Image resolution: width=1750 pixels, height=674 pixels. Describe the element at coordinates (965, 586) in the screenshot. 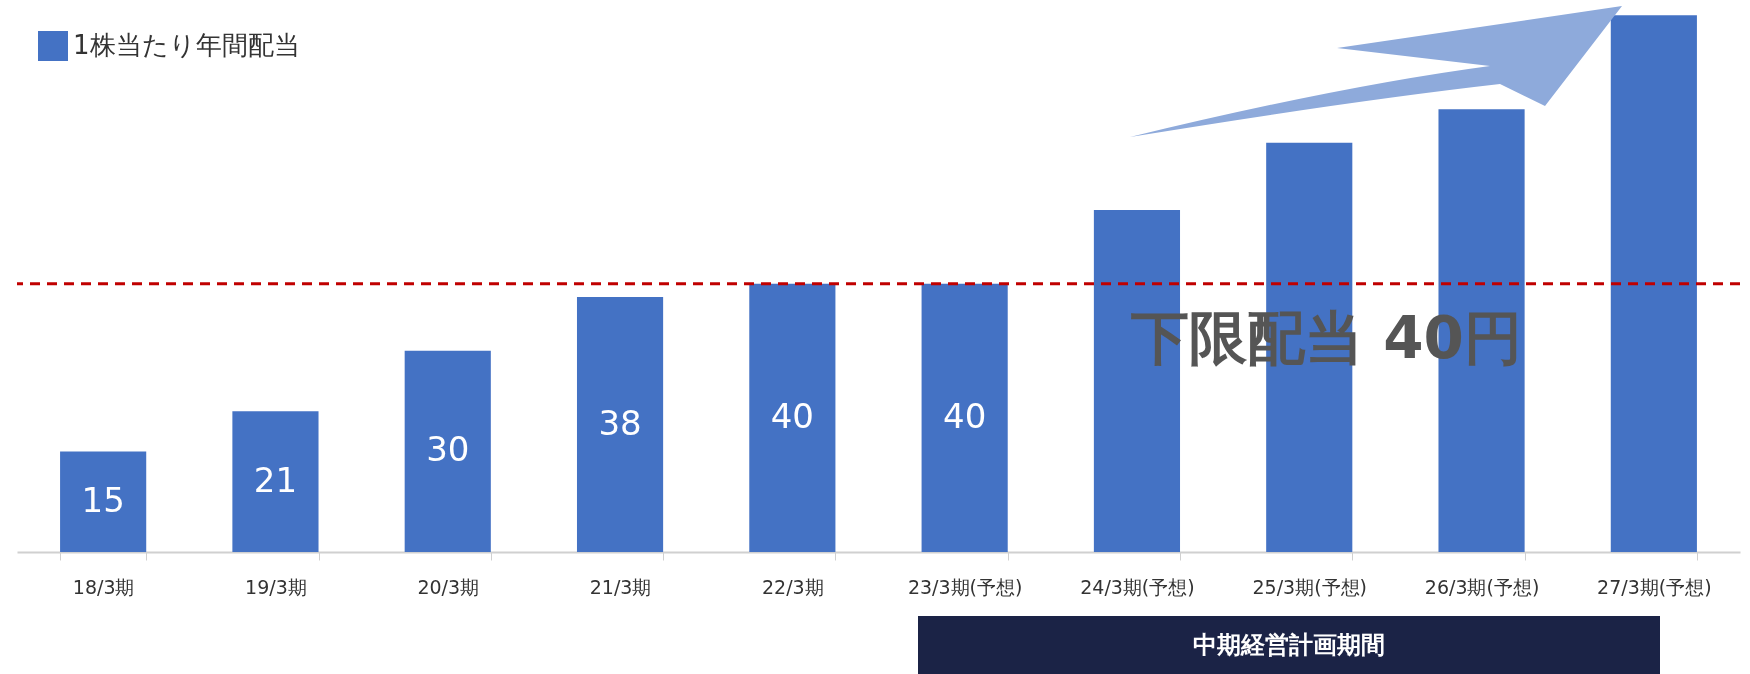

I see `x-tick-label: 23/3期(予想)` at that location.